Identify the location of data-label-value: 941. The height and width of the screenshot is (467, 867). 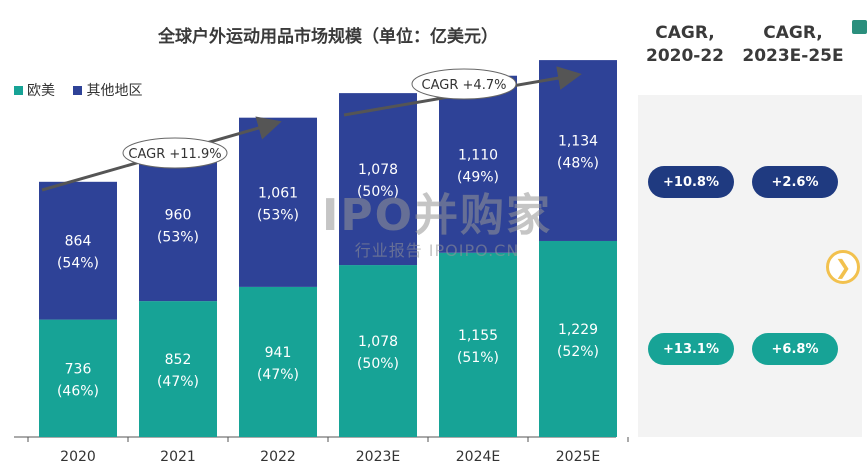
(278, 353).